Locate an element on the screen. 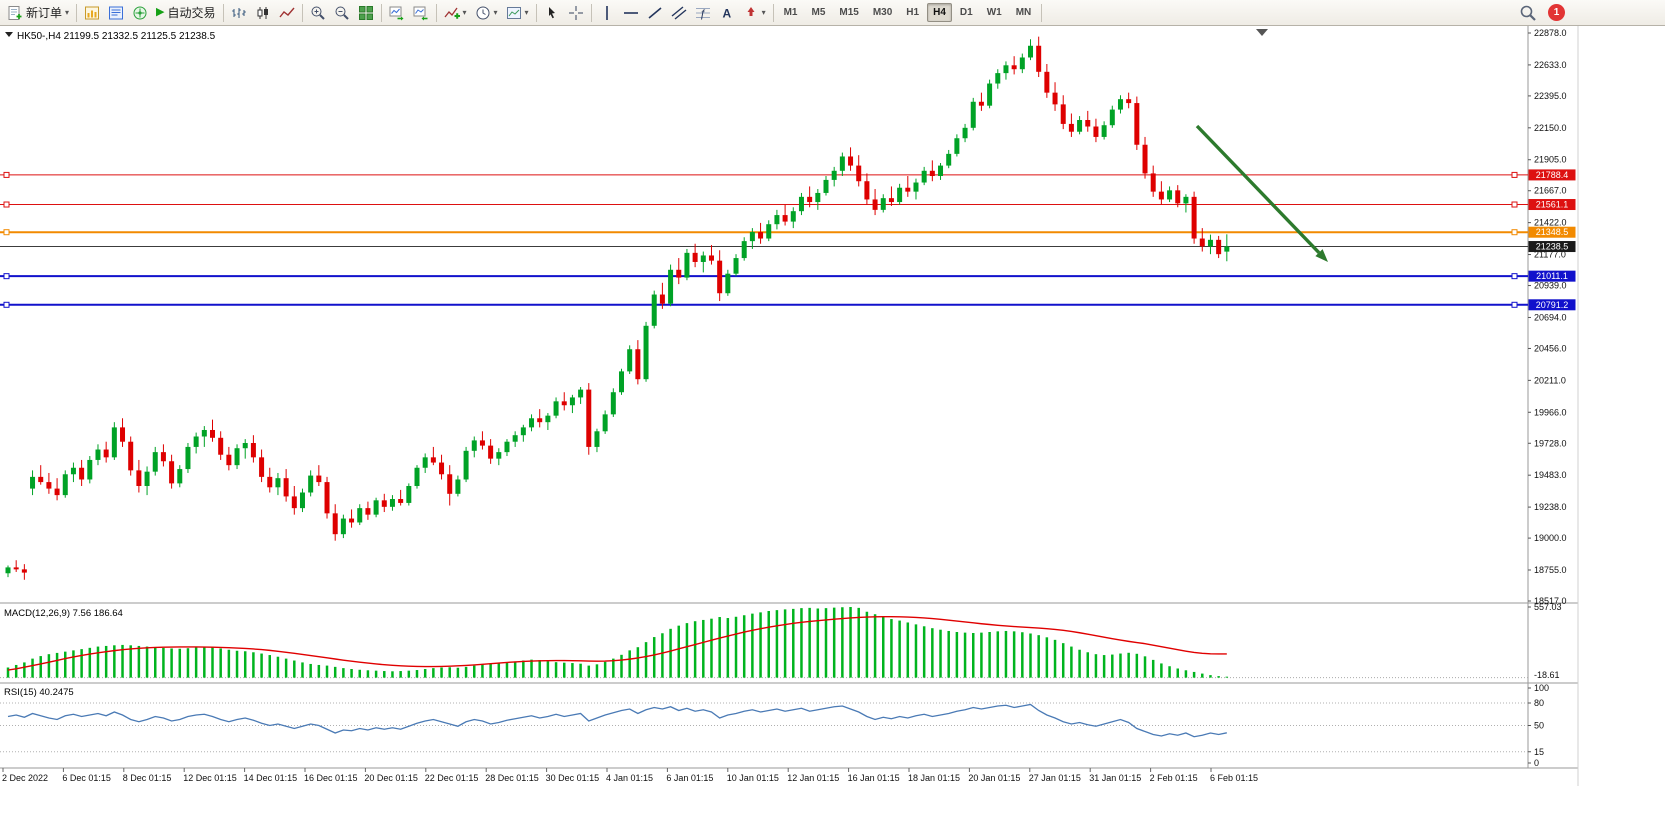 The width and height of the screenshot is (1665, 837). crosshair-button is located at coordinates (576, 13).